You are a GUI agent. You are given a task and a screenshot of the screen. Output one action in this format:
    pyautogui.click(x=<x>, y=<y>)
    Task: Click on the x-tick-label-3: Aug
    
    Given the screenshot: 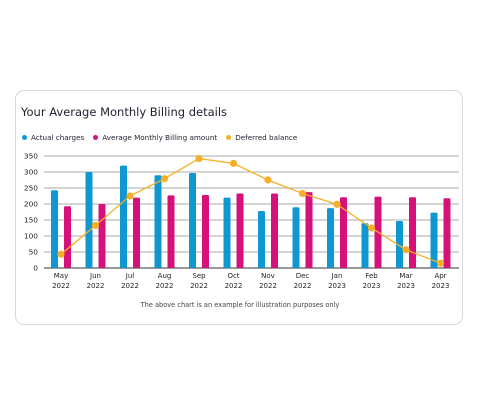 What is the action you would take?
    pyautogui.click(x=165, y=276)
    